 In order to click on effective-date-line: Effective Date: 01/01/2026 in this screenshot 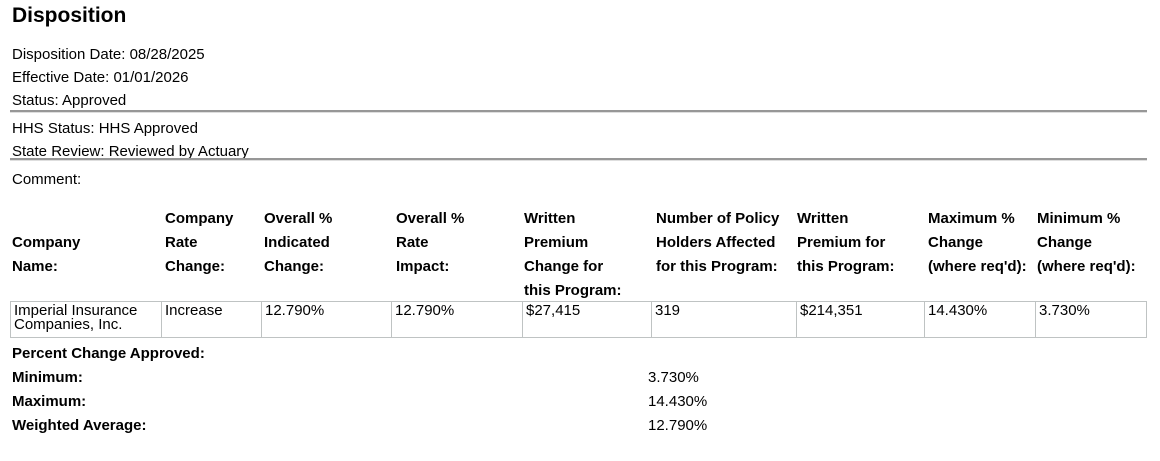, I will do `click(100, 77)`.